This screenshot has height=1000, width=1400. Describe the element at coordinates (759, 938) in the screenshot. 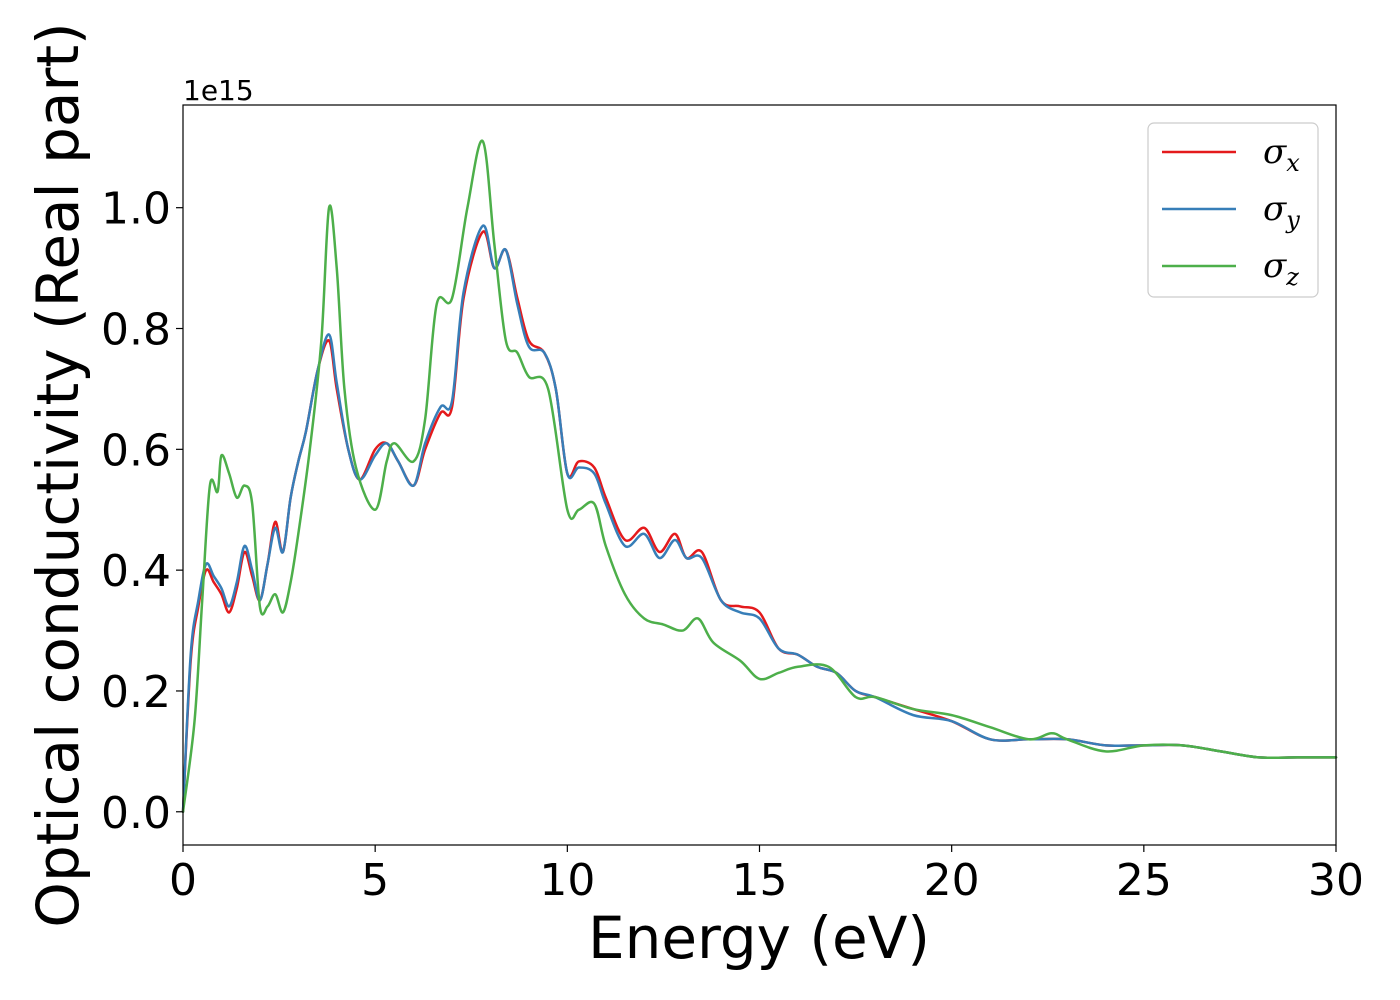

I see `x-axis-label: Energy (eV)` at that location.